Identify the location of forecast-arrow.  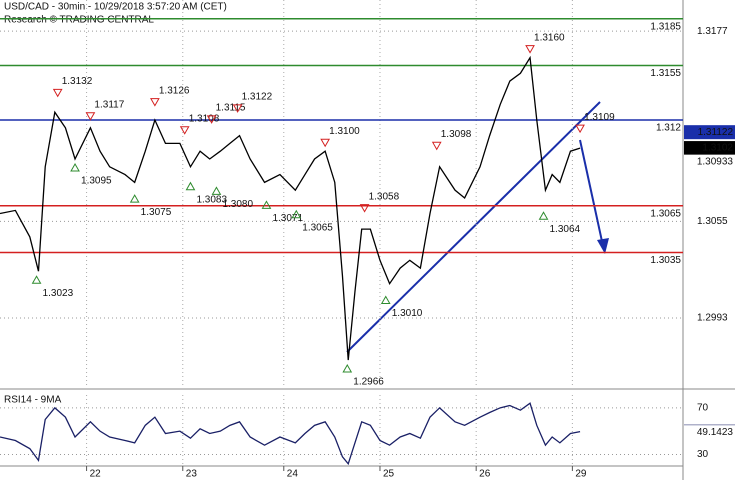
(591, 193).